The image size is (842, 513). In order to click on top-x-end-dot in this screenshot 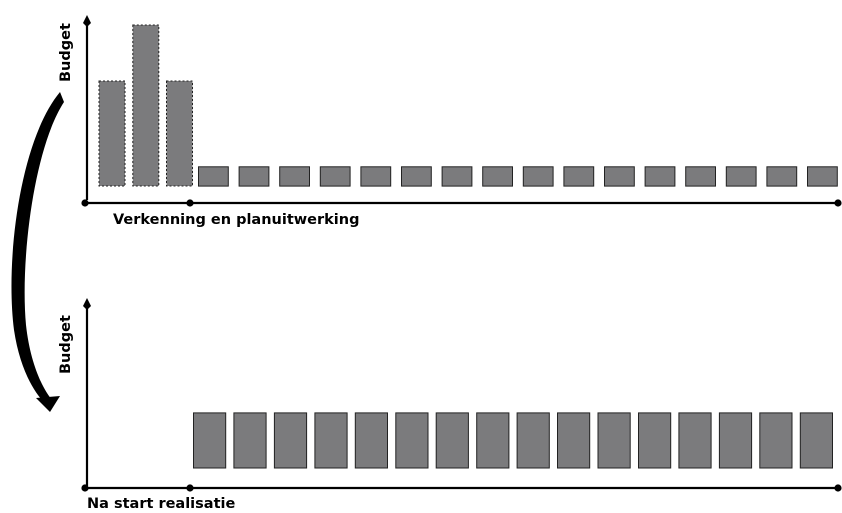, I will do `click(838, 203)`.